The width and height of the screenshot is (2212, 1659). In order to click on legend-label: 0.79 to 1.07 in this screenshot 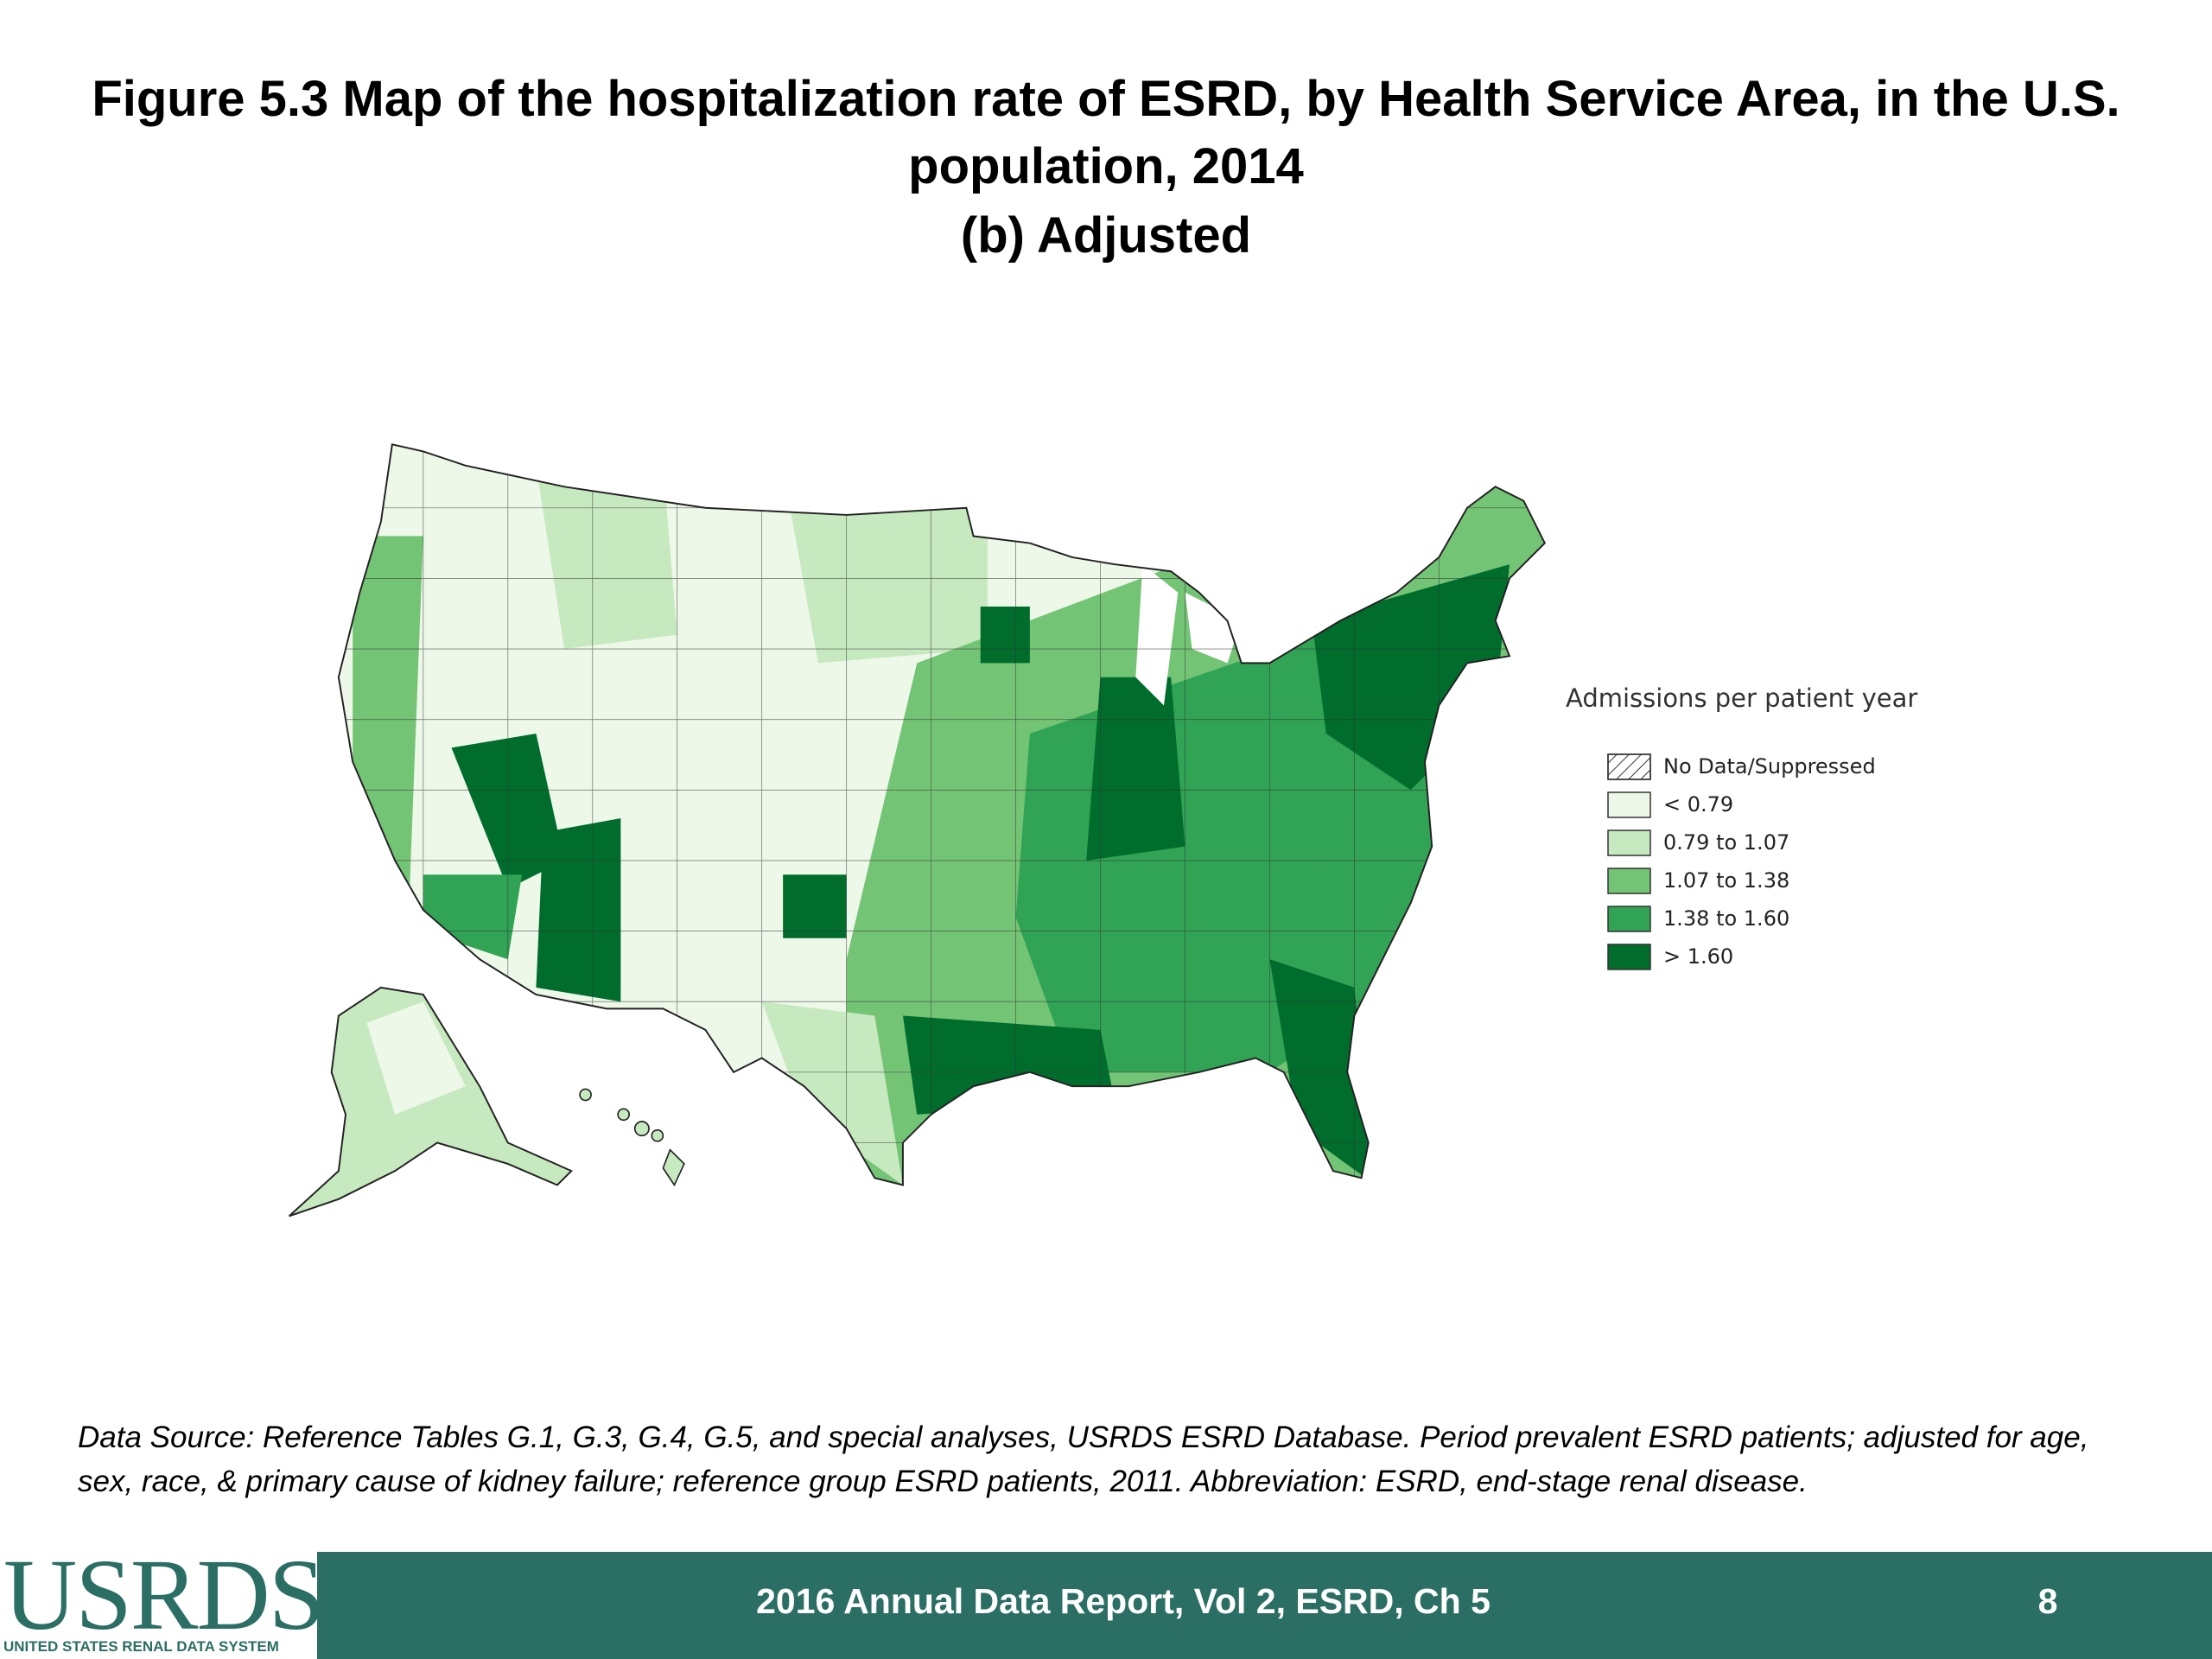, I will do `click(1726, 842)`.